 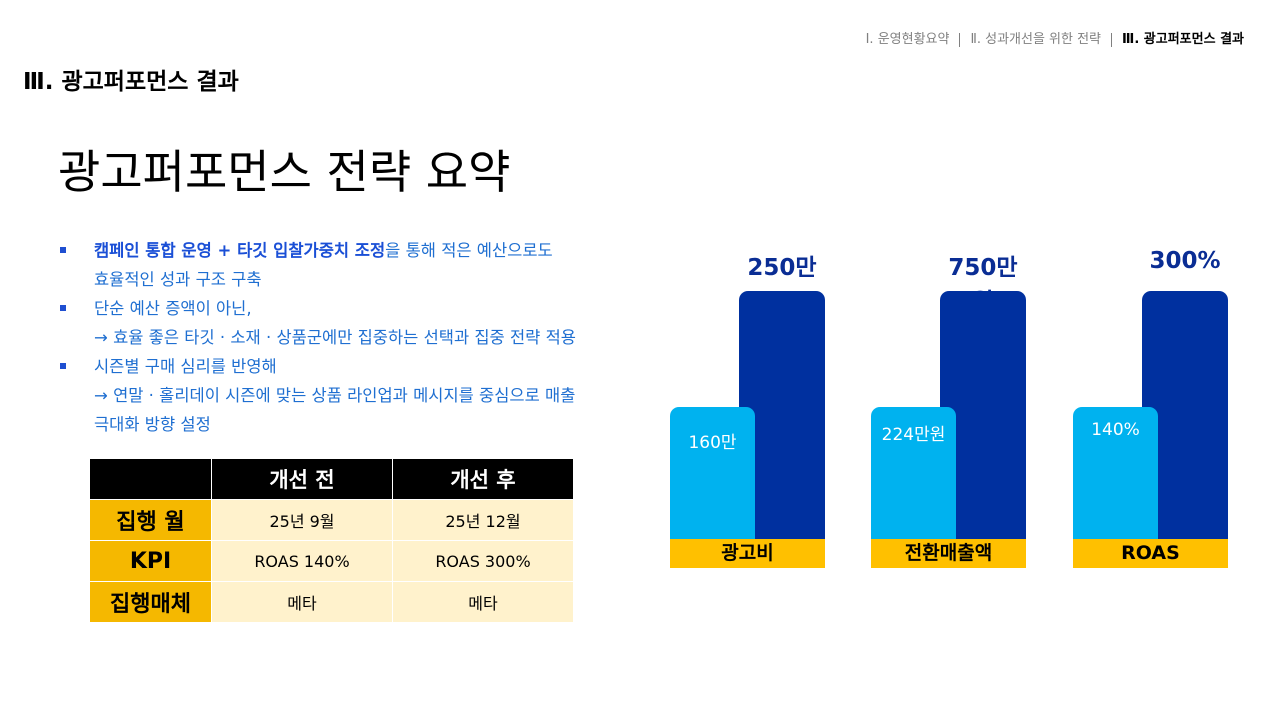 I want to click on nav-item: Ⅱ. 성과개선을 위한 전략, so click(x=1035, y=40).